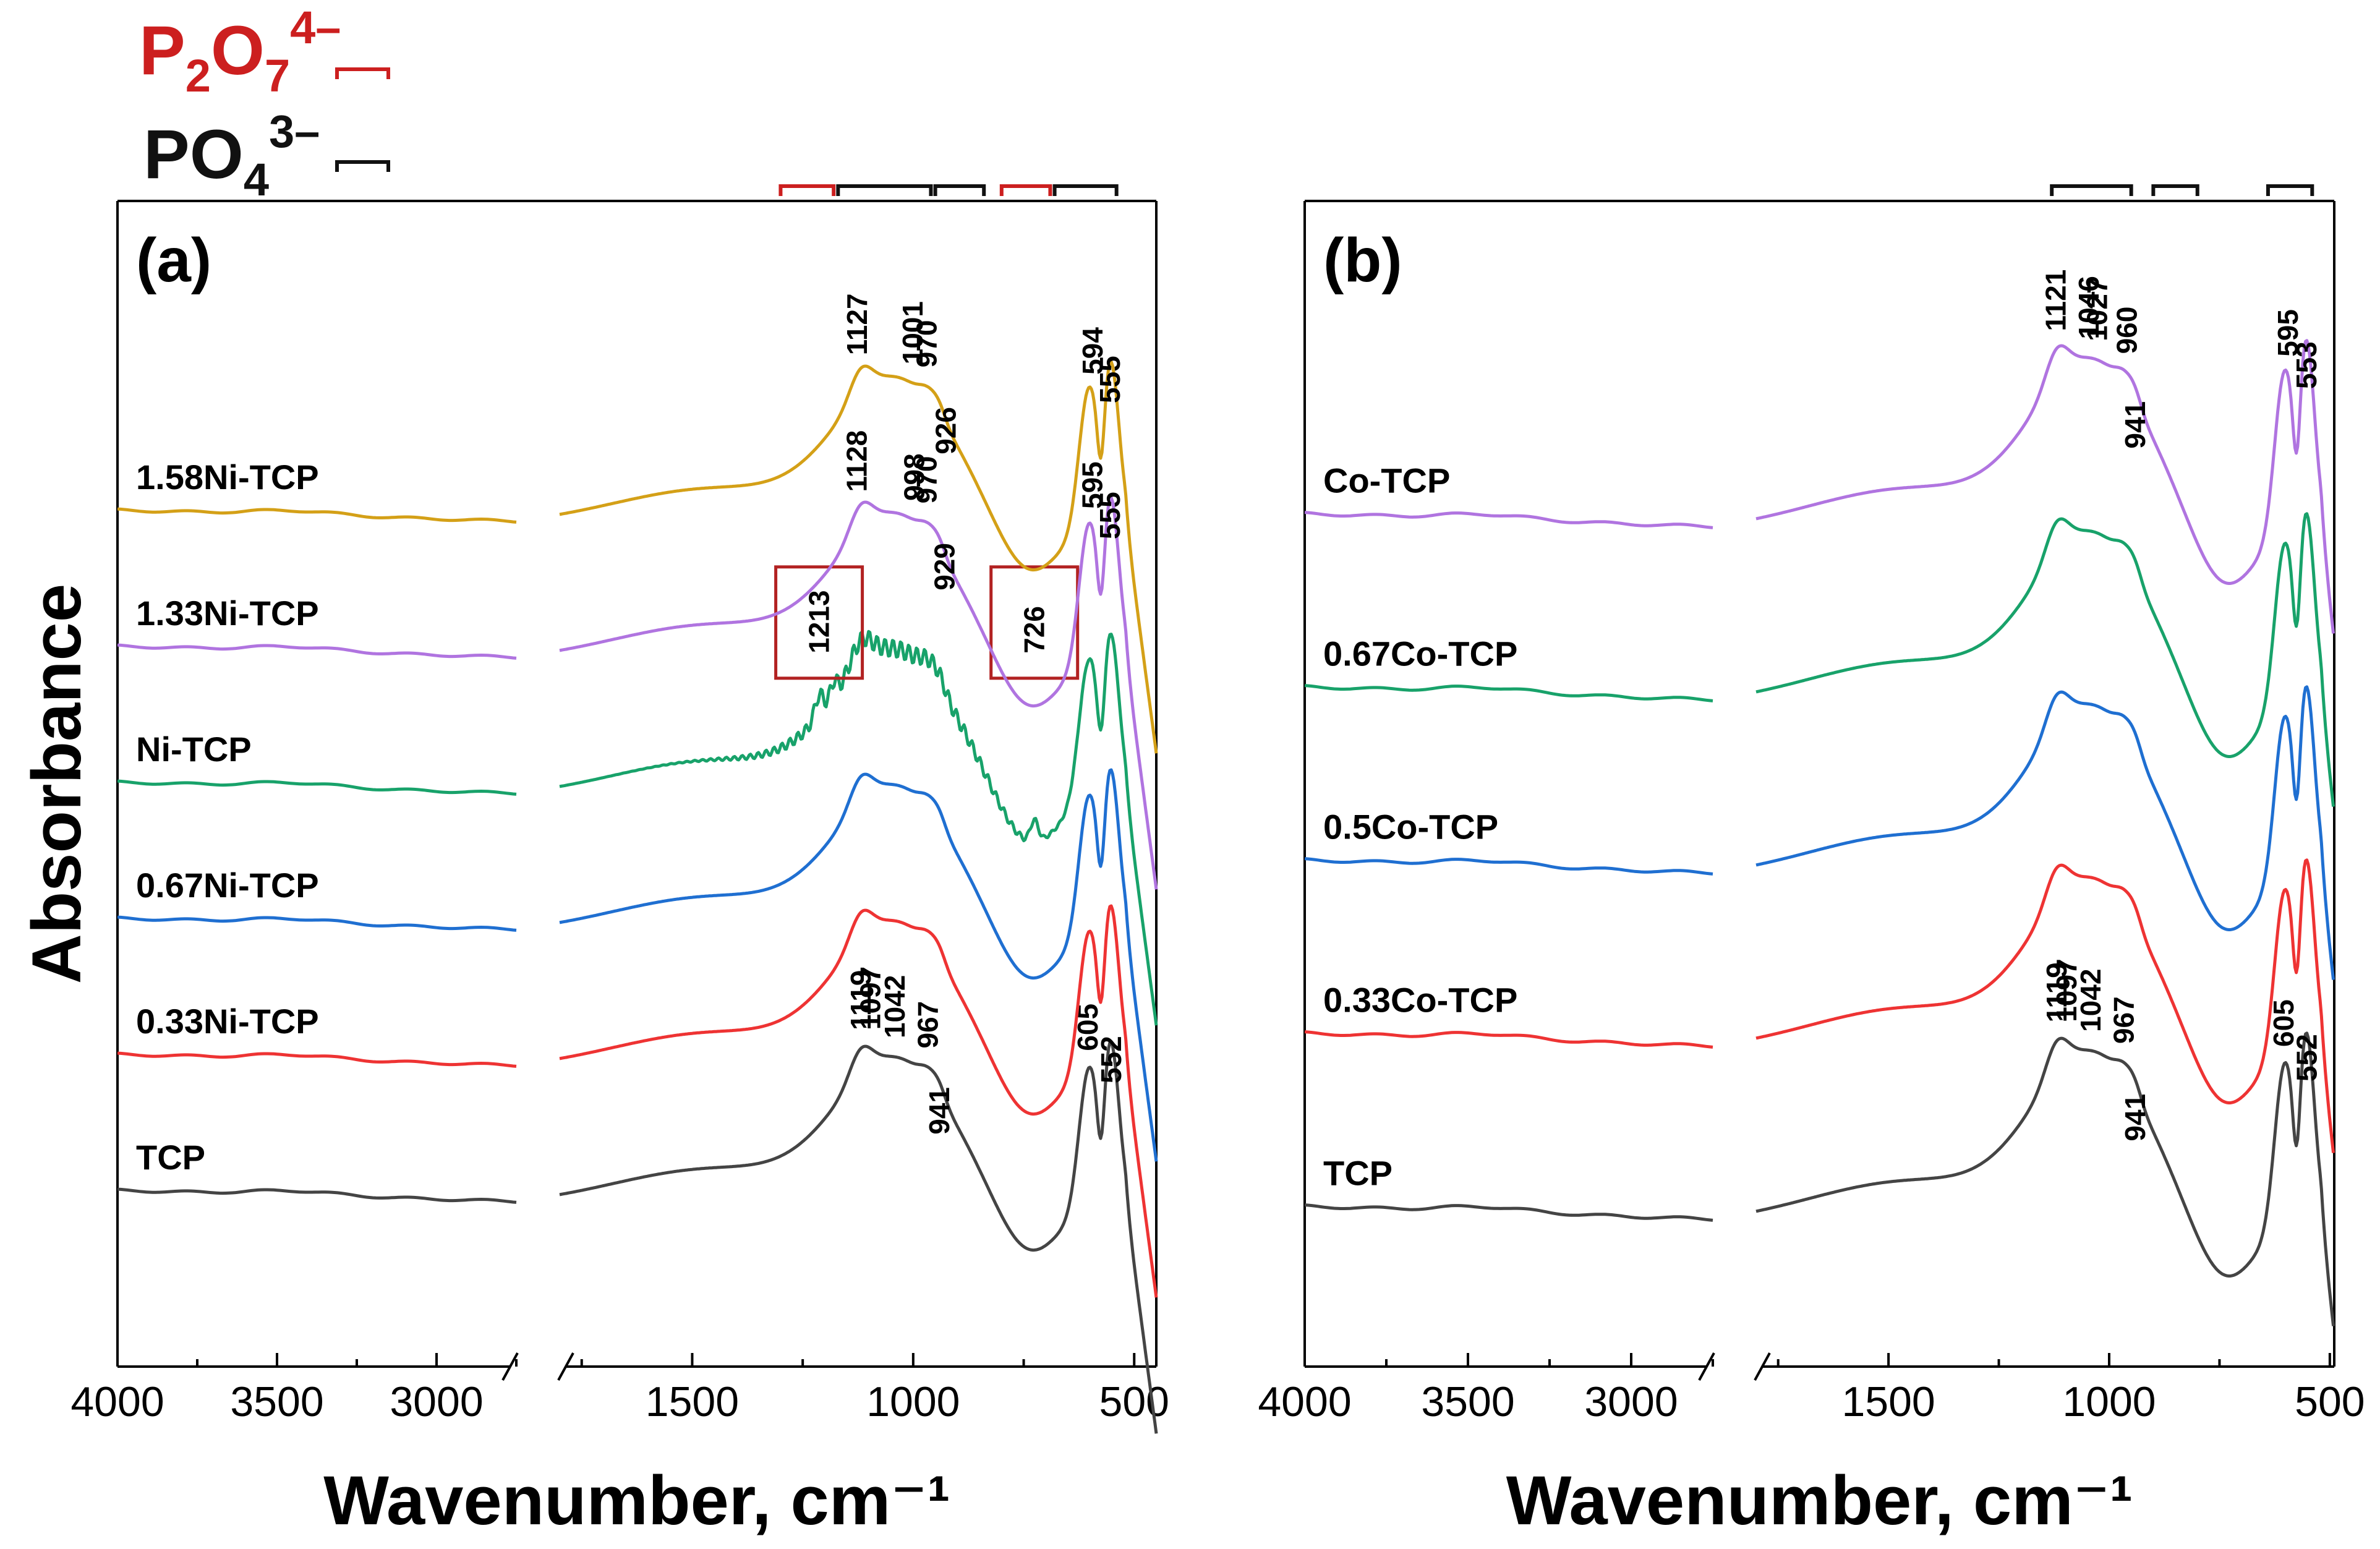 This screenshot has height=1549, width=2380. I want to click on legend-item-pyrophosphate: P2O74–, so click(264, 51).